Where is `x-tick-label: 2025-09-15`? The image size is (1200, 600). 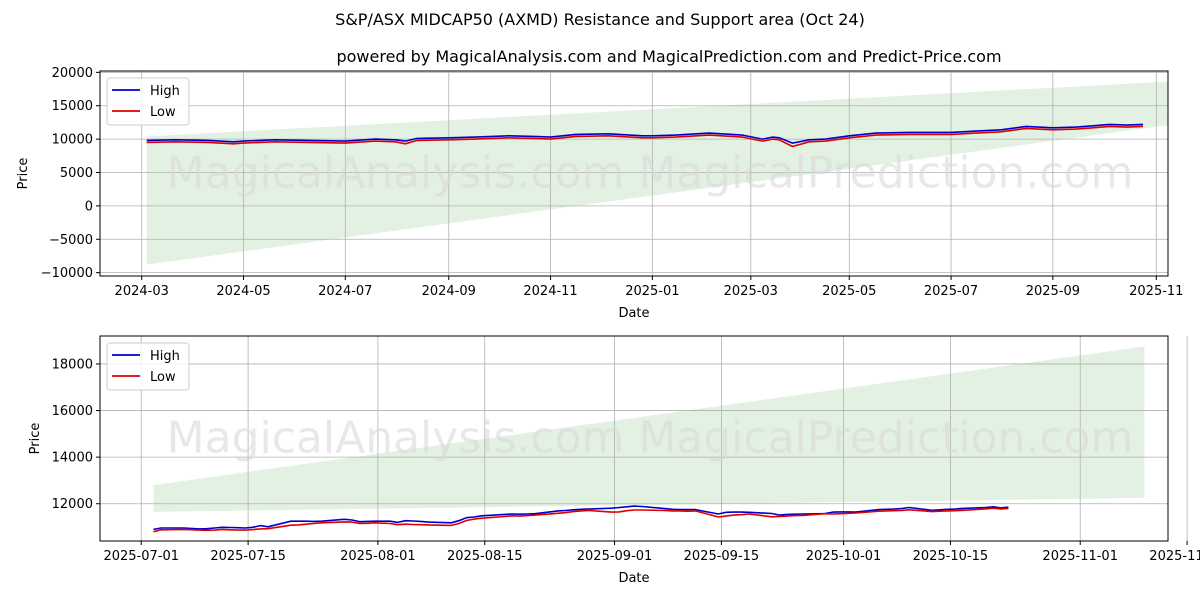
x-tick-label: 2025-09-15 is located at coordinates (722, 556).